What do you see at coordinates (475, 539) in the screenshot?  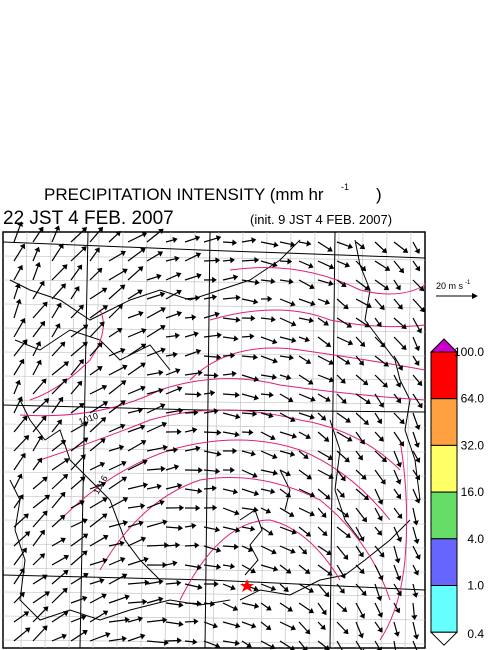 I see `colorbar-label: 4.0` at bounding box center [475, 539].